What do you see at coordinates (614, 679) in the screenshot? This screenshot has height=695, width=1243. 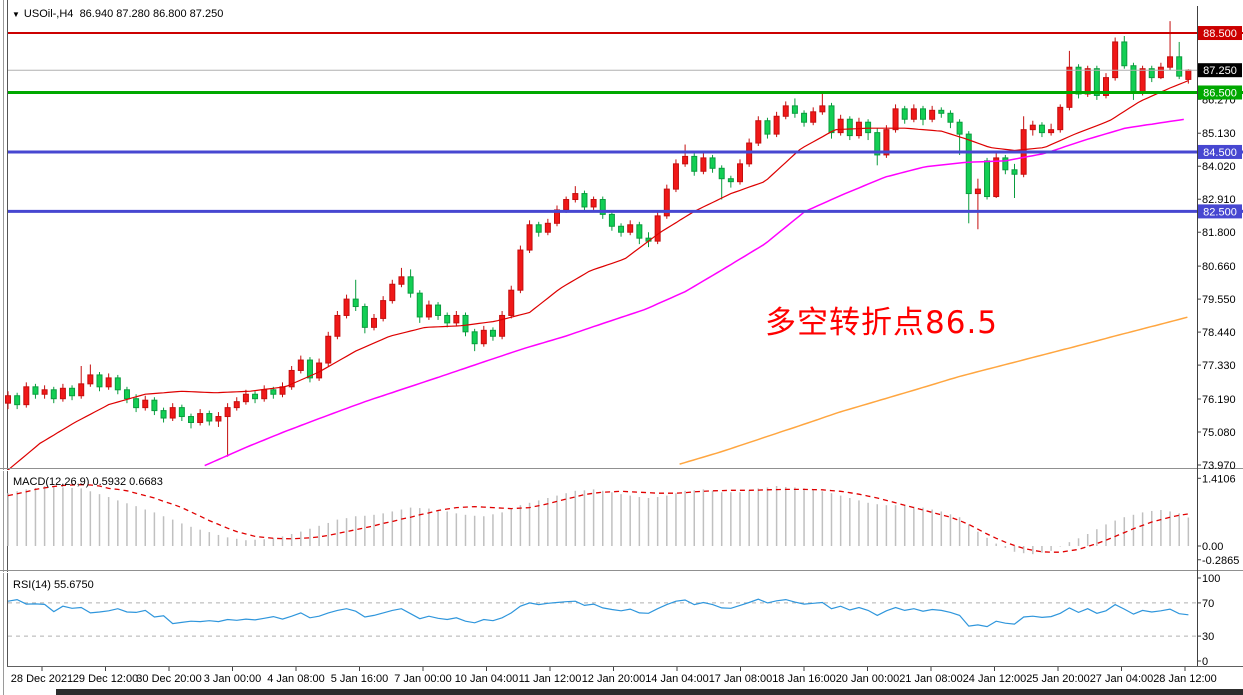 I see `date-tick-label: 12 Jan 20:00` at bounding box center [614, 679].